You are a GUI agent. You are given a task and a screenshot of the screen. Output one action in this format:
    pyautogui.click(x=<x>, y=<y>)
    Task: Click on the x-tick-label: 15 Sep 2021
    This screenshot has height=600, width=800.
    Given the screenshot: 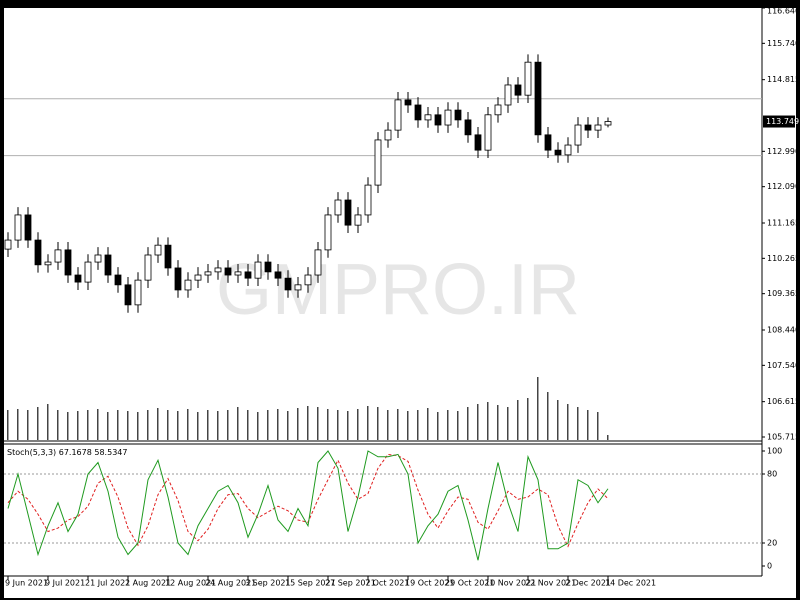 What is the action you would take?
    pyautogui.click(x=310, y=583)
    